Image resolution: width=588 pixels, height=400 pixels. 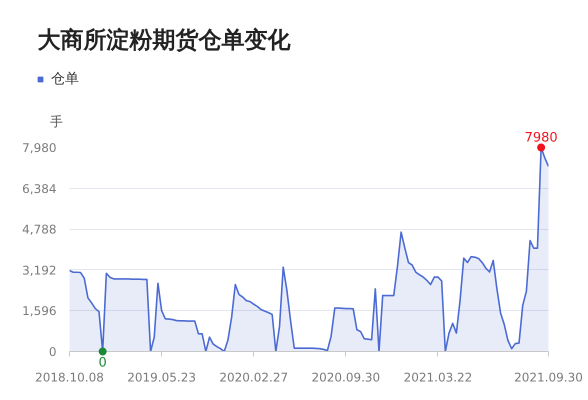 What do you see at coordinates (39, 189) in the screenshot?
I see `y-tick-label: 6,384` at bounding box center [39, 189].